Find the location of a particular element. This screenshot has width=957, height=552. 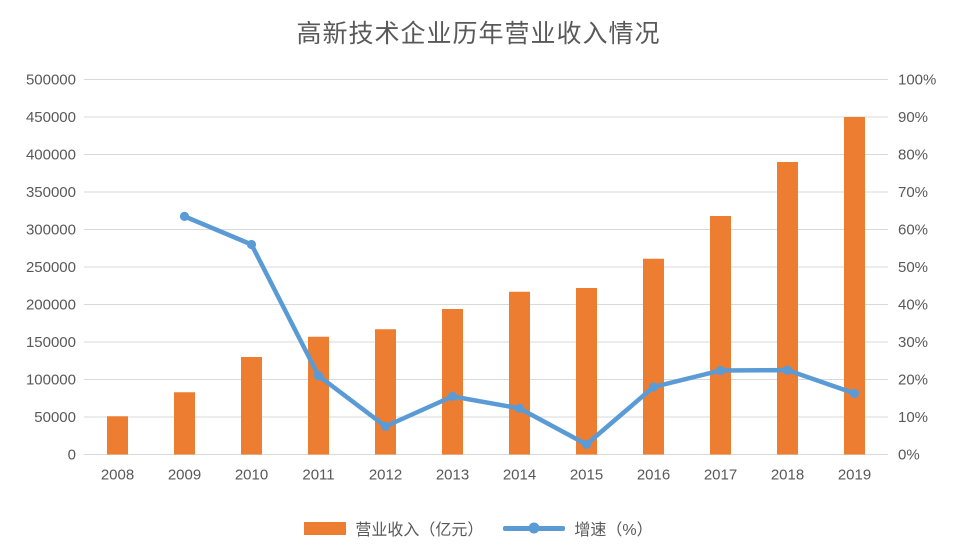

legend-item-growth: 增速（%） is located at coordinates (578, 528).